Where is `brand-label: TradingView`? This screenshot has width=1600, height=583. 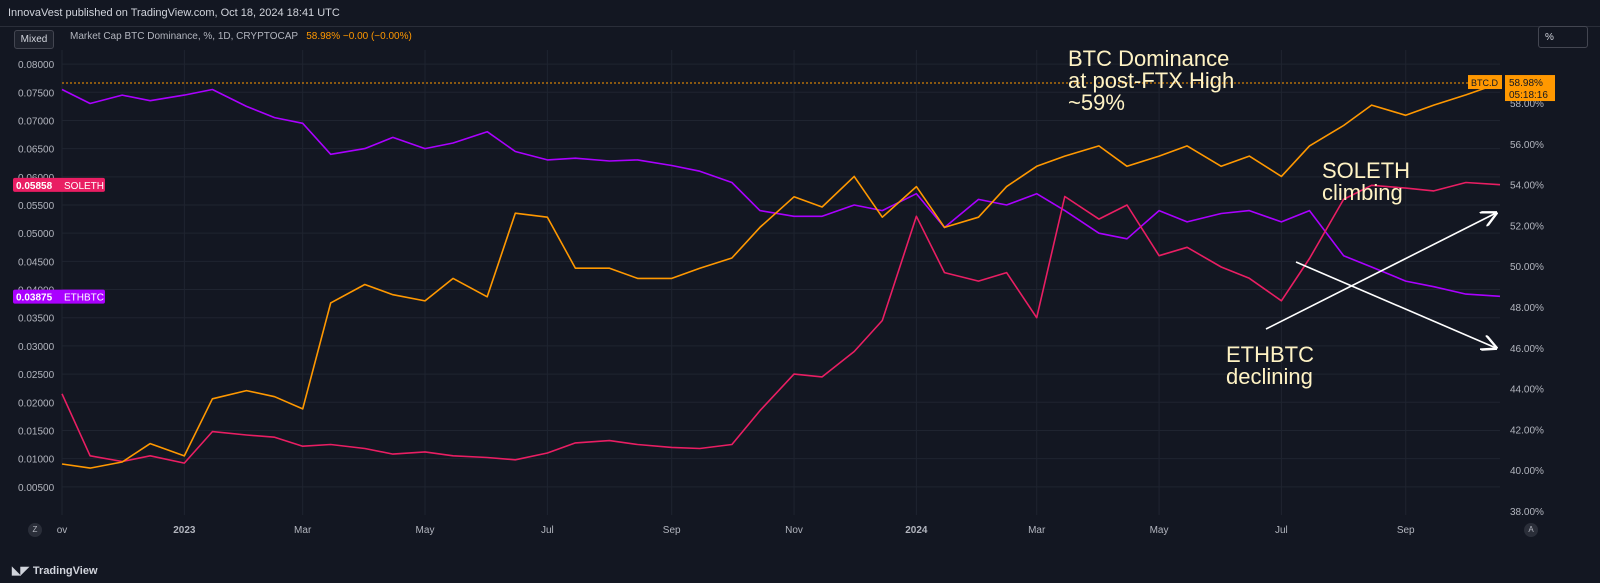
brand-label: TradingView is located at coordinates (65, 571).